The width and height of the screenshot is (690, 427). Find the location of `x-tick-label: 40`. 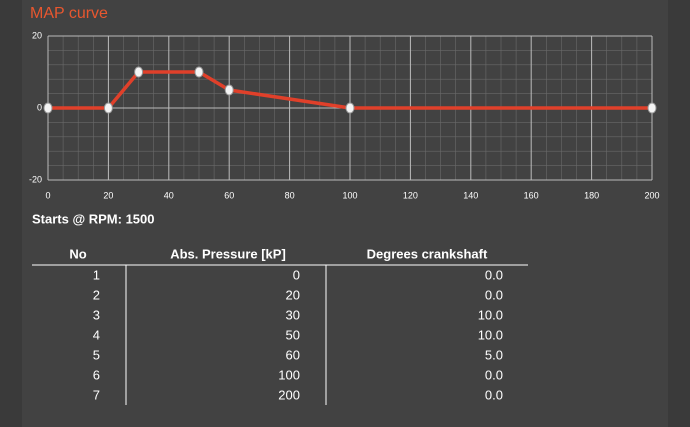

x-tick-label: 40 is located at coordinates (169, 195).